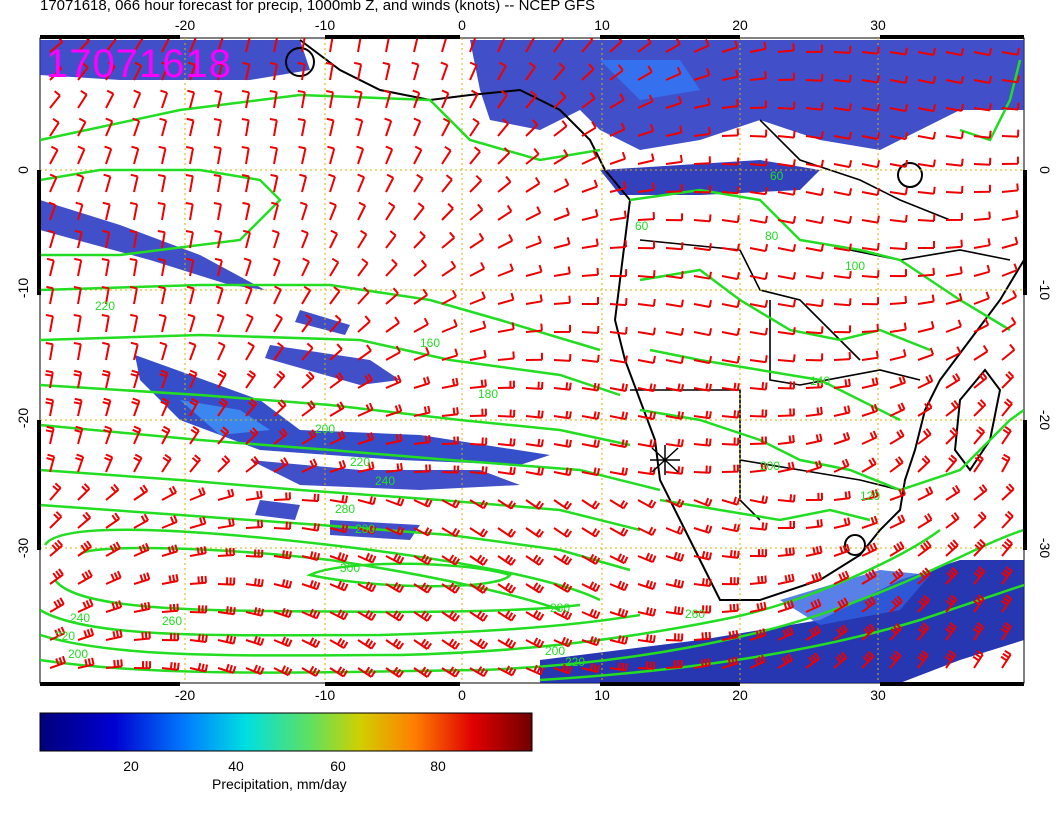 The width and height of the screenshot is (1056, 816). Describe the element at coordinates (342, 410) in the screenshot. I see `precip-band-south1` at that location.